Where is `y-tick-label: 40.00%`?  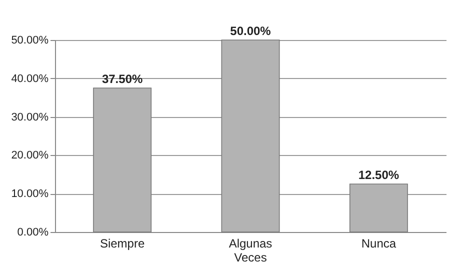
y-tick-label: 40.00% is located at coordinates (30, 78).